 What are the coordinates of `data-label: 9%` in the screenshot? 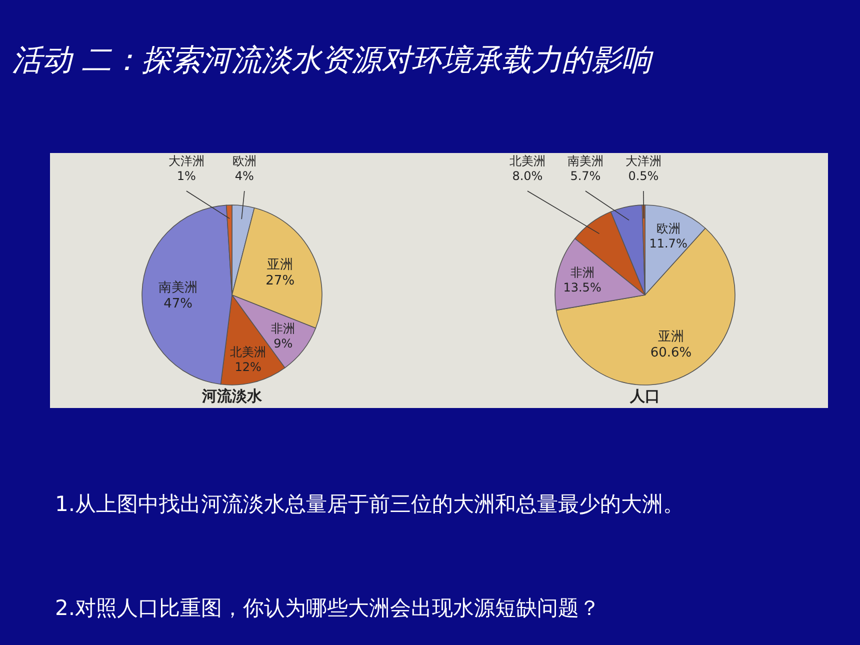 It's located at (283, 343).